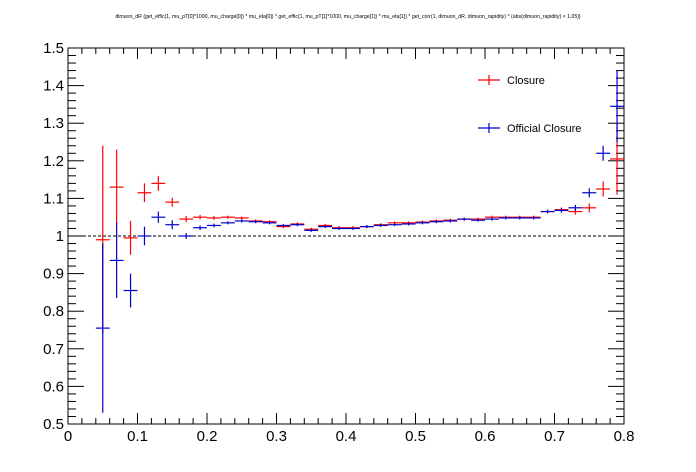 This screenshot has width=696, height=472. What do you see at coordinates (53, 349) in the screenshot?
I see `y-tick-label: 0.7` at bounding box center [53, 349].